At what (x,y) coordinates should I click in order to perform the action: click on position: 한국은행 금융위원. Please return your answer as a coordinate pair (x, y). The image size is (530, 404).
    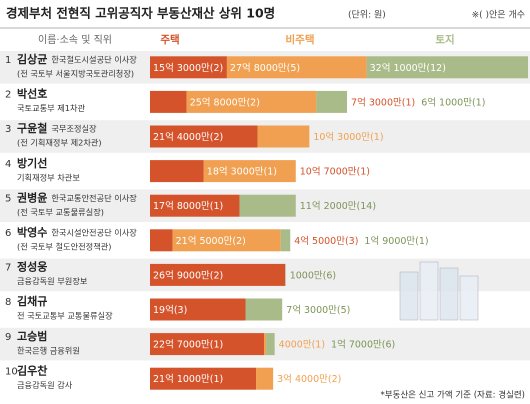
    Looking at the image, I should click on (48, 350).